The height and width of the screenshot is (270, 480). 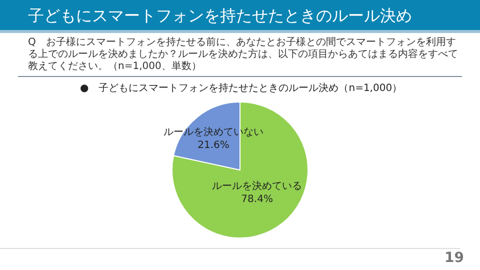 What do you see at coordinates (241, 88) in the screenshot?
I see `text: ● 子どもにスマートフォンを持たせたときのルール決め（n=1,000）` at bounding box center [241, 88].